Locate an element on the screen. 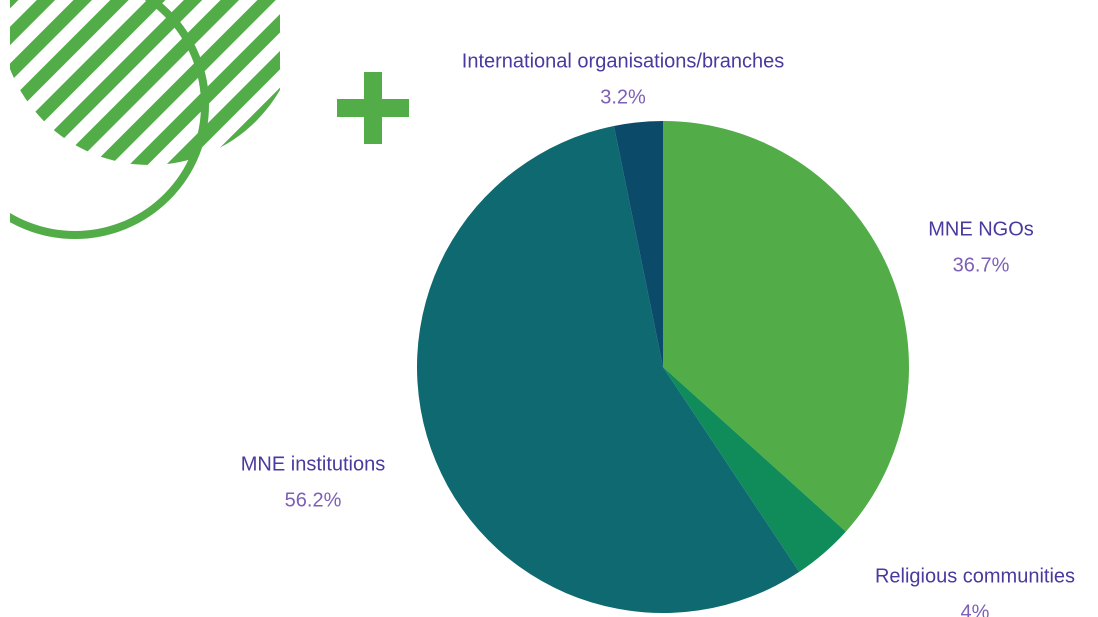 The image size is (1098, 617). value-label: 3.2% is located at coordinates (623, 97).